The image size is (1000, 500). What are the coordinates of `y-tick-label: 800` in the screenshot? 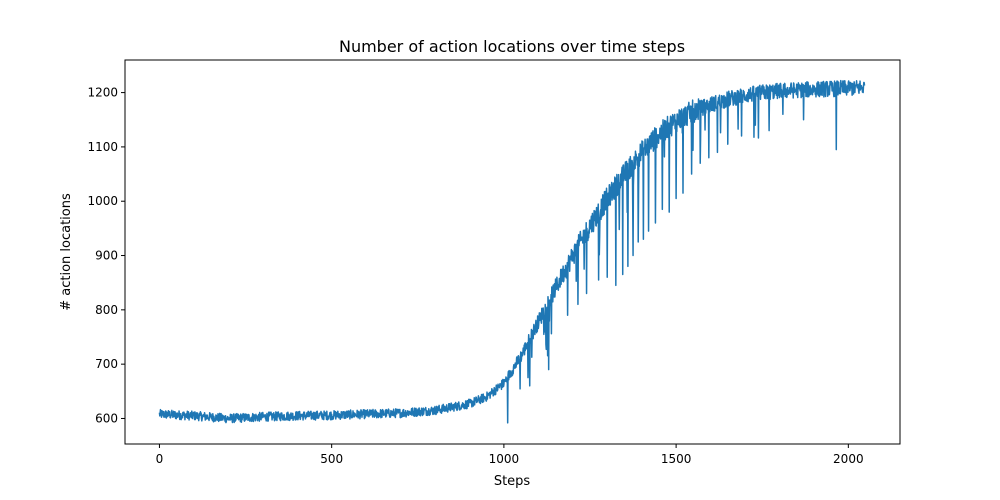 It's located at (106, 310).